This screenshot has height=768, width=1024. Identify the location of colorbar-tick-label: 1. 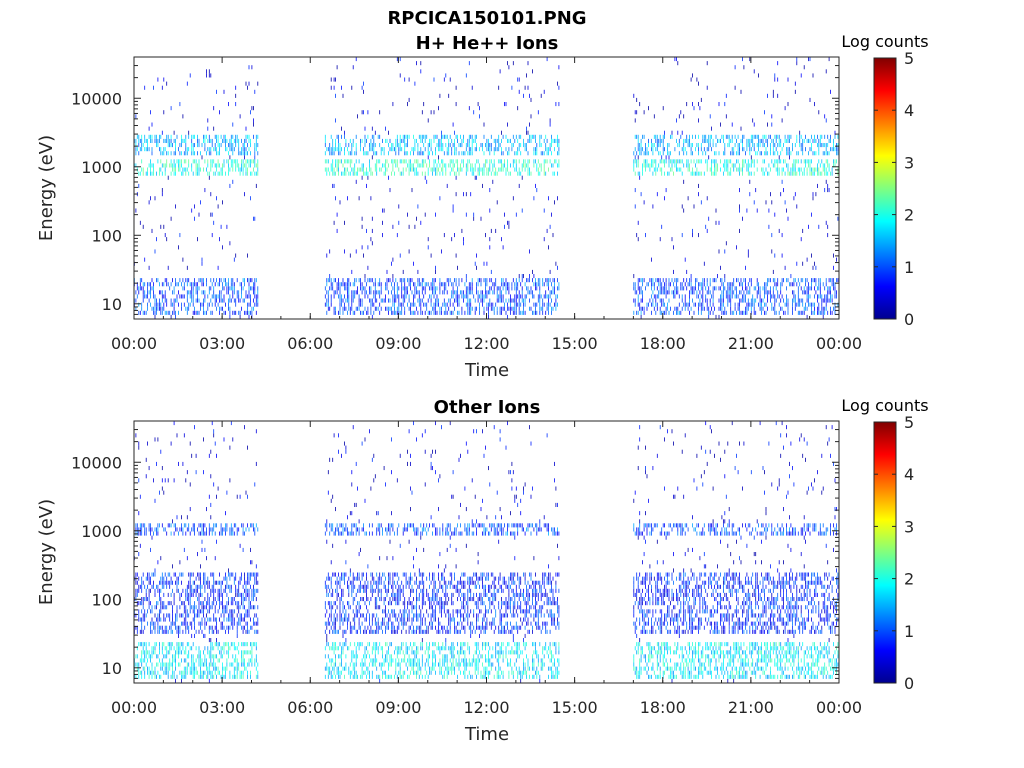
(909, 267).